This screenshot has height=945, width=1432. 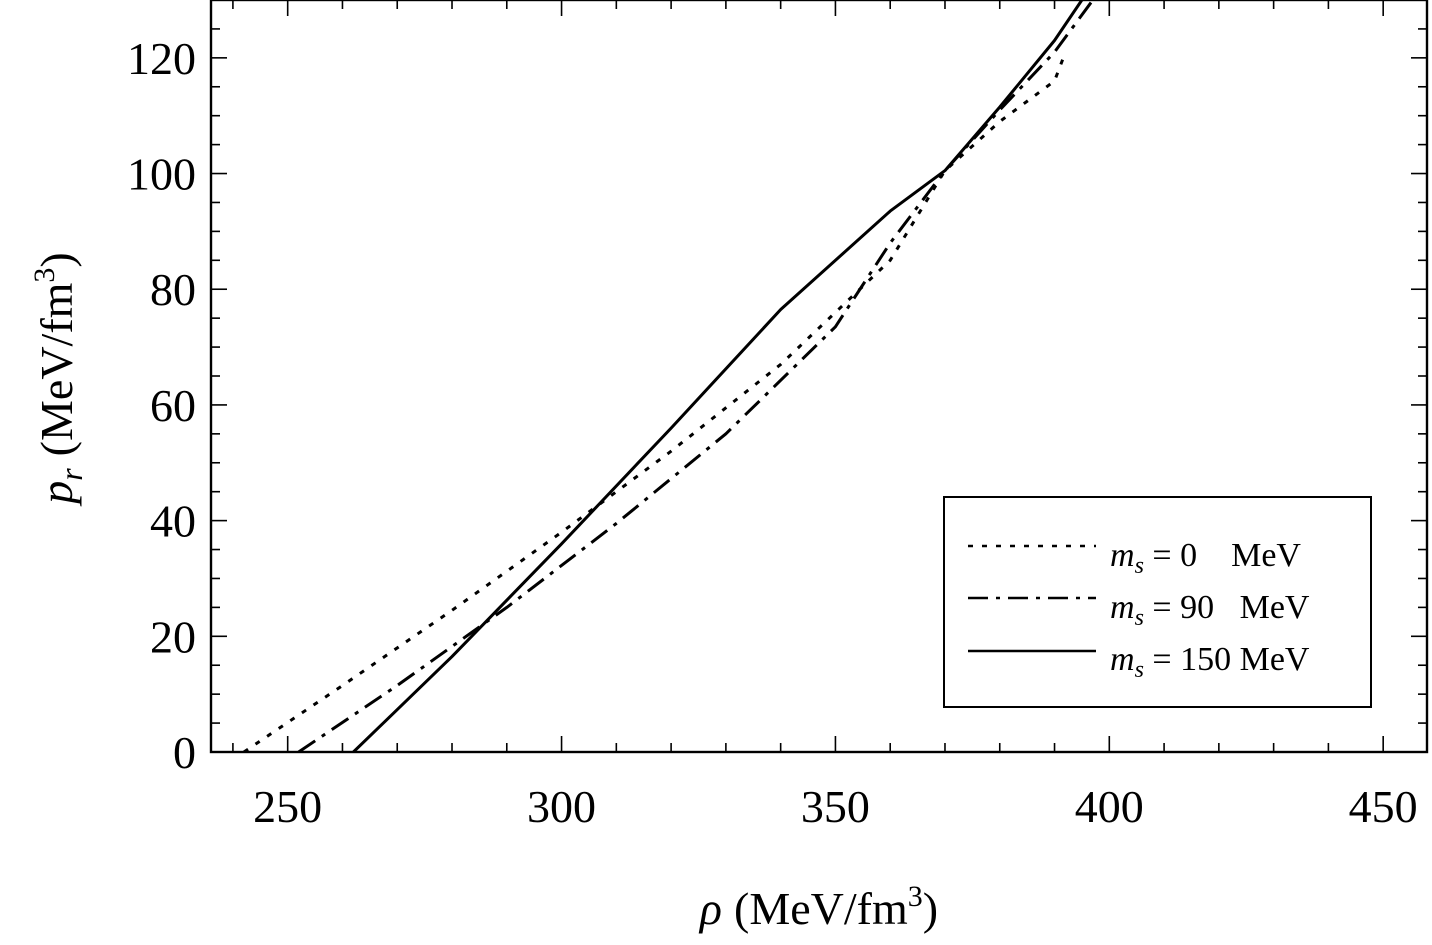 What do you see at coordinates (161, 58) in the screenshot?
I see `y-tick-label: 120` at bounding box center [161, 58].